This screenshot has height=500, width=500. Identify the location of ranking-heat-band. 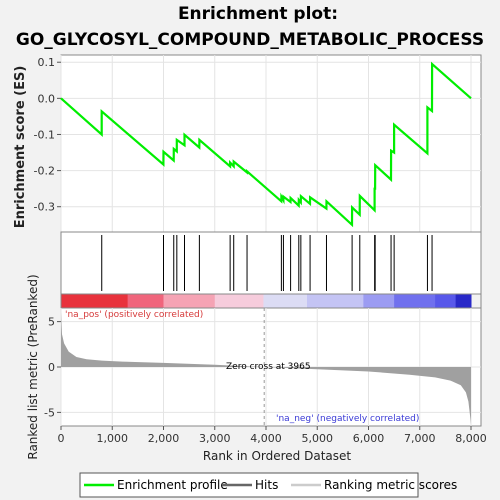
(266, 301).